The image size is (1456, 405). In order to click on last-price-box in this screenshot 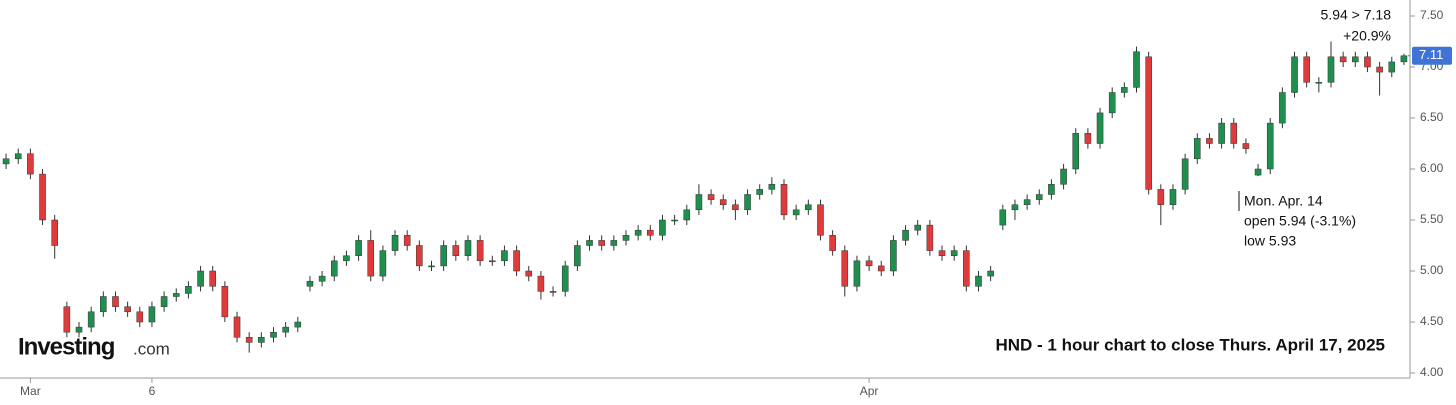, I will do `click(1432, 55)`.